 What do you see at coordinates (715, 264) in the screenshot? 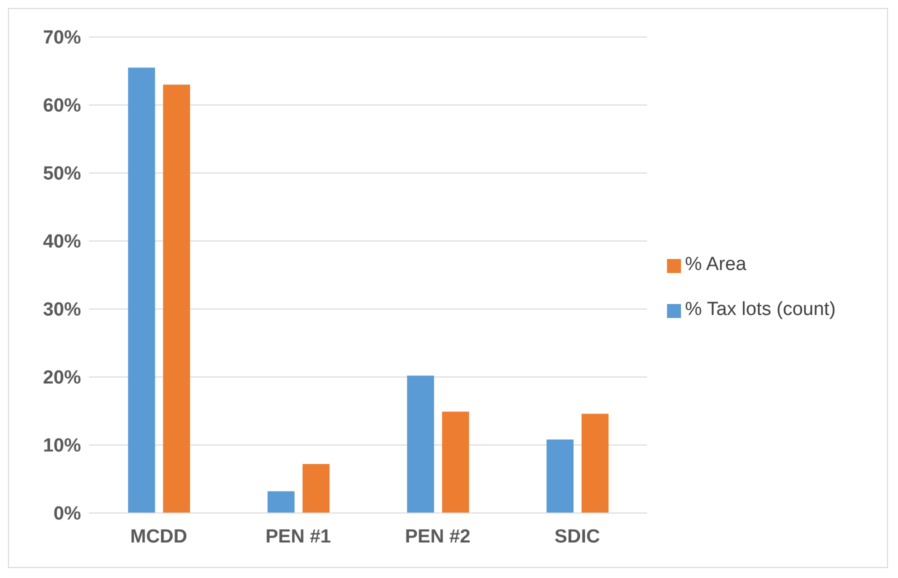
I see `legend-label: % Area` at bounding box center [715, 264].